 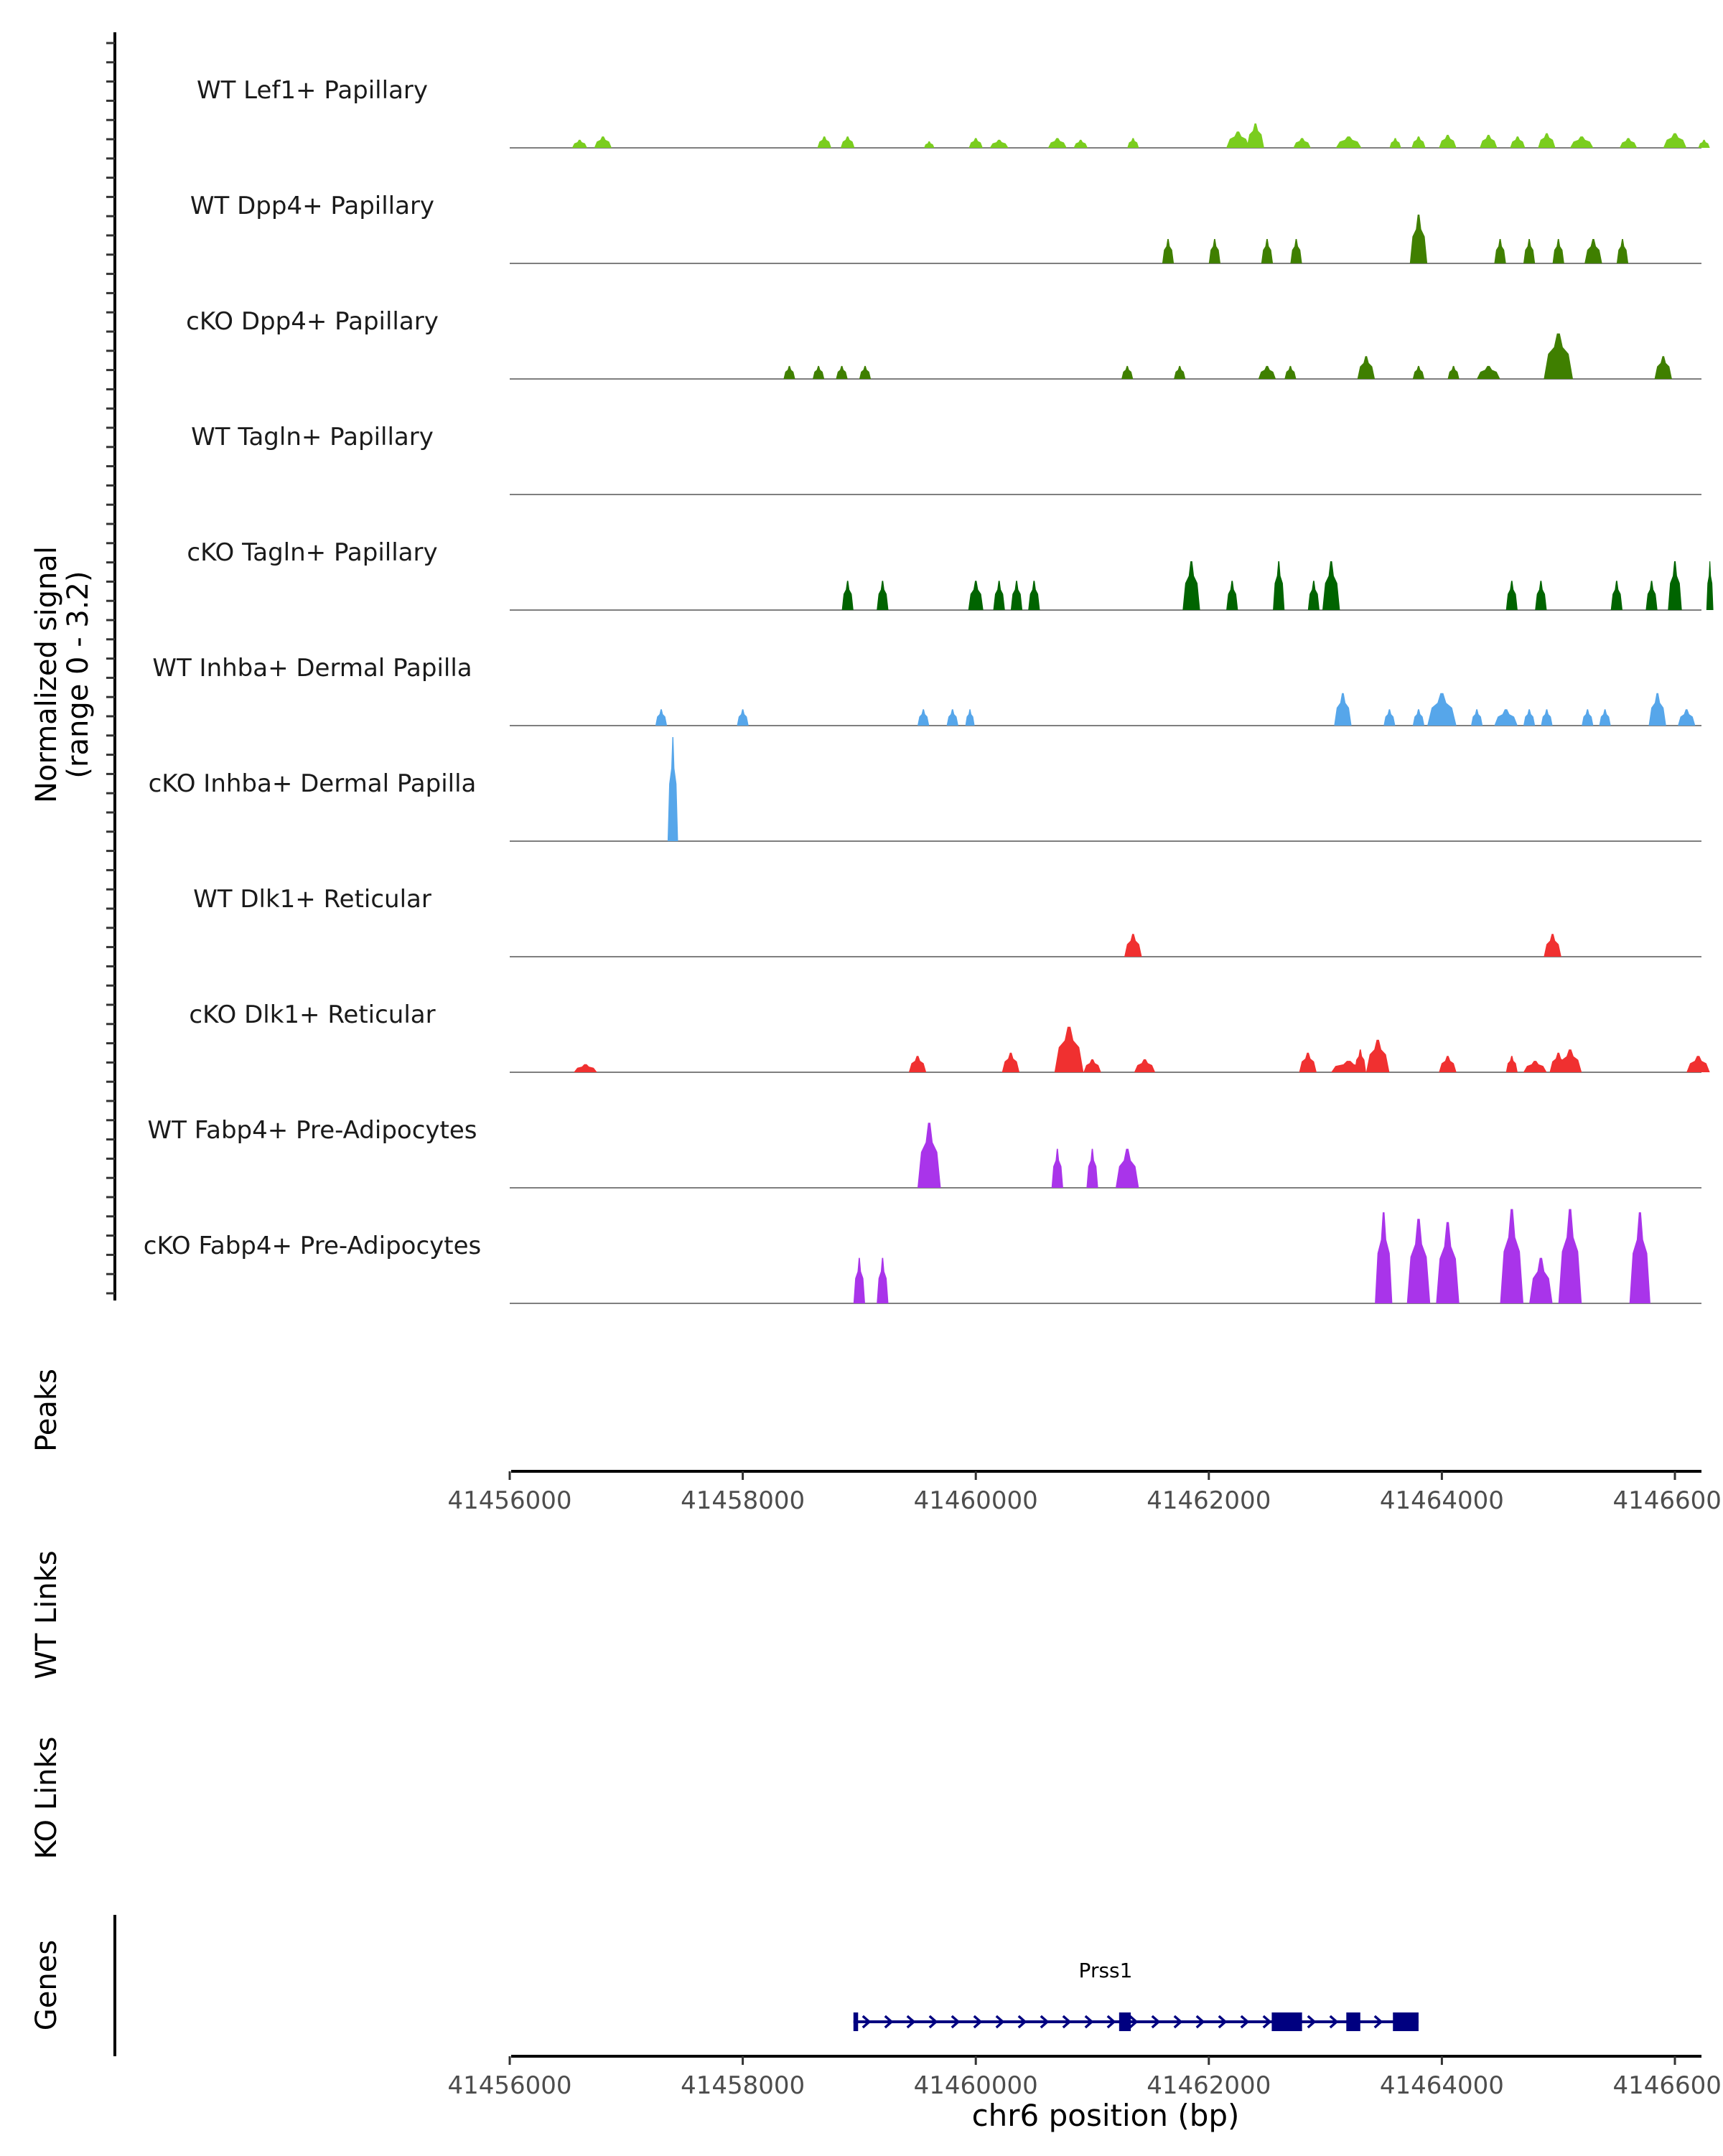 I want to click on track-label: WT Tagln+ Papillary, so click(x=312, y=437).